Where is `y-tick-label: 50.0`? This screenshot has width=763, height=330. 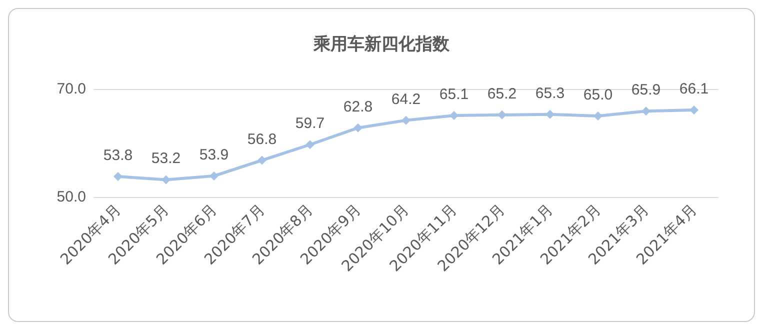 y-tick-label: 50.0 is located at coordinates (71, 197).